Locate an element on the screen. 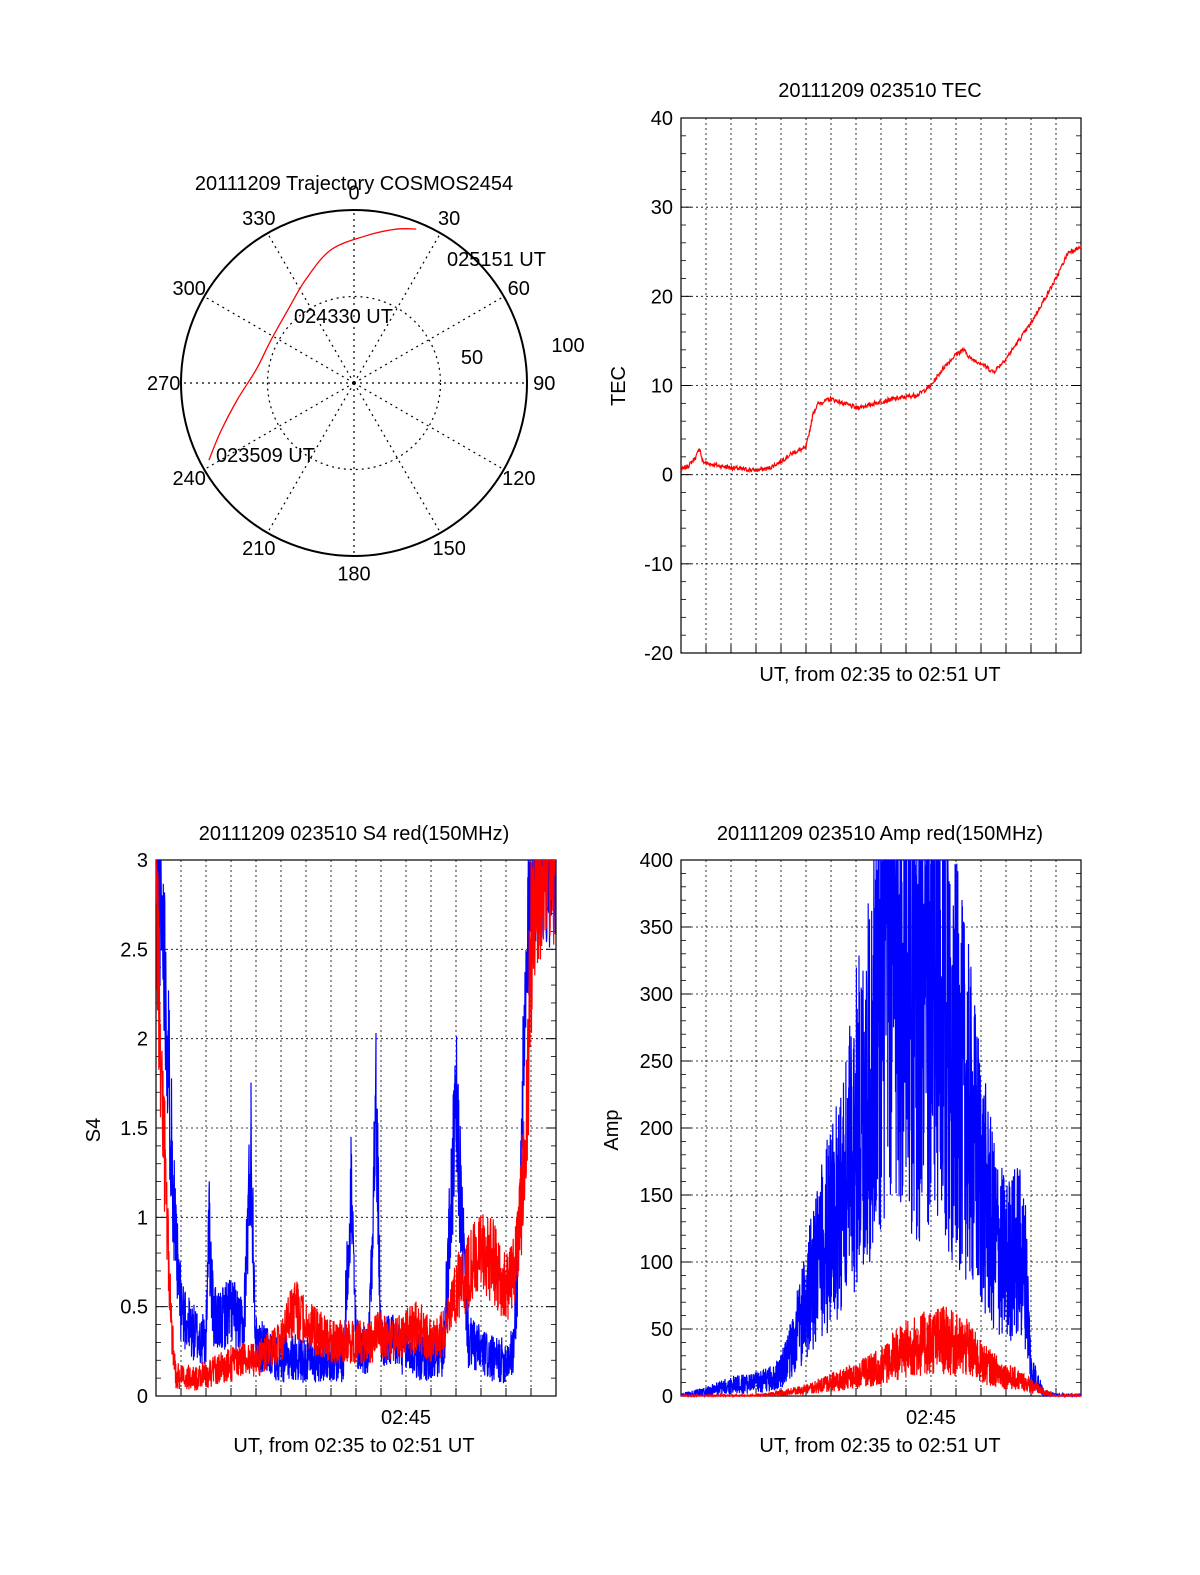  s4-y-axis-label: S4 is located at coordinates (94, 1130).